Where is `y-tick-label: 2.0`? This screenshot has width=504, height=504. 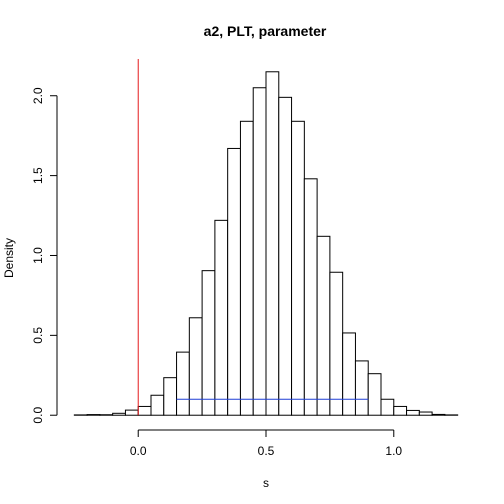 y-tick-label: 2.0 is located at coordinates (38, 95).